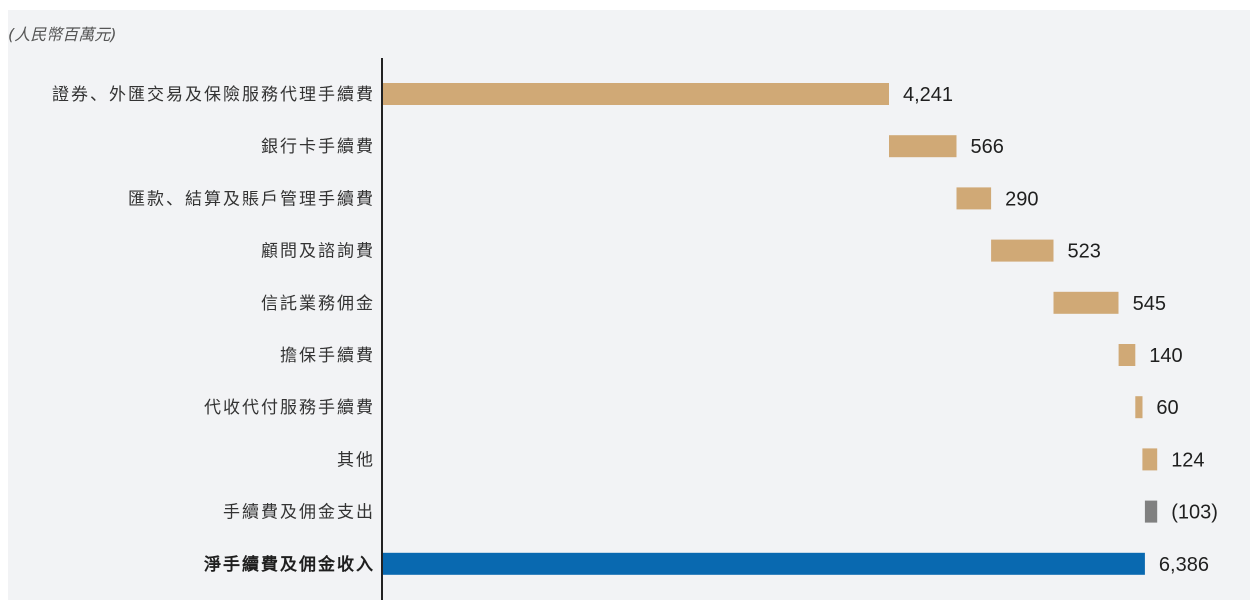  Describe the element at coordinates (764, 563) in the screenshot. I see `bar-total` at that location.